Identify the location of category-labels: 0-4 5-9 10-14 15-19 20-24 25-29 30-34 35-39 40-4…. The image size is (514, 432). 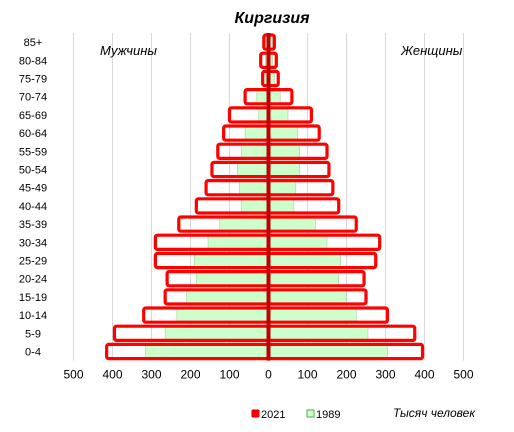
(33, 197).